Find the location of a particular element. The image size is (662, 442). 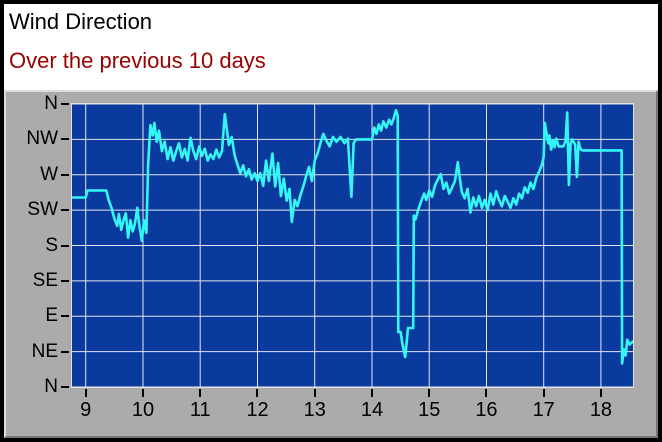

chart-subtitle: Over the previous 10 days is located at coordinates (137, 60).